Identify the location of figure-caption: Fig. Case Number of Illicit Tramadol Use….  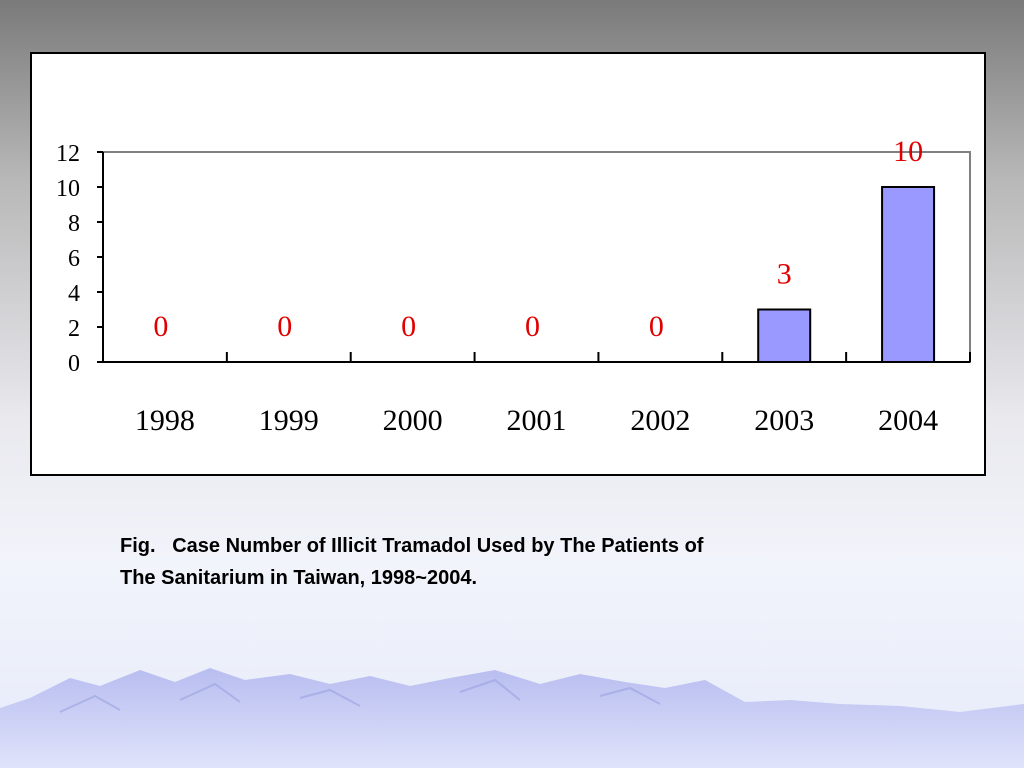
(510, 562).